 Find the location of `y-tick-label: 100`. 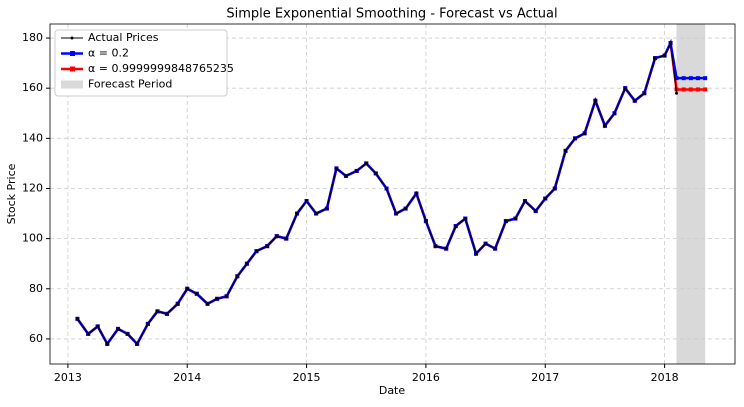

y-tick-label: 100 is located at coordinates (32, 238).